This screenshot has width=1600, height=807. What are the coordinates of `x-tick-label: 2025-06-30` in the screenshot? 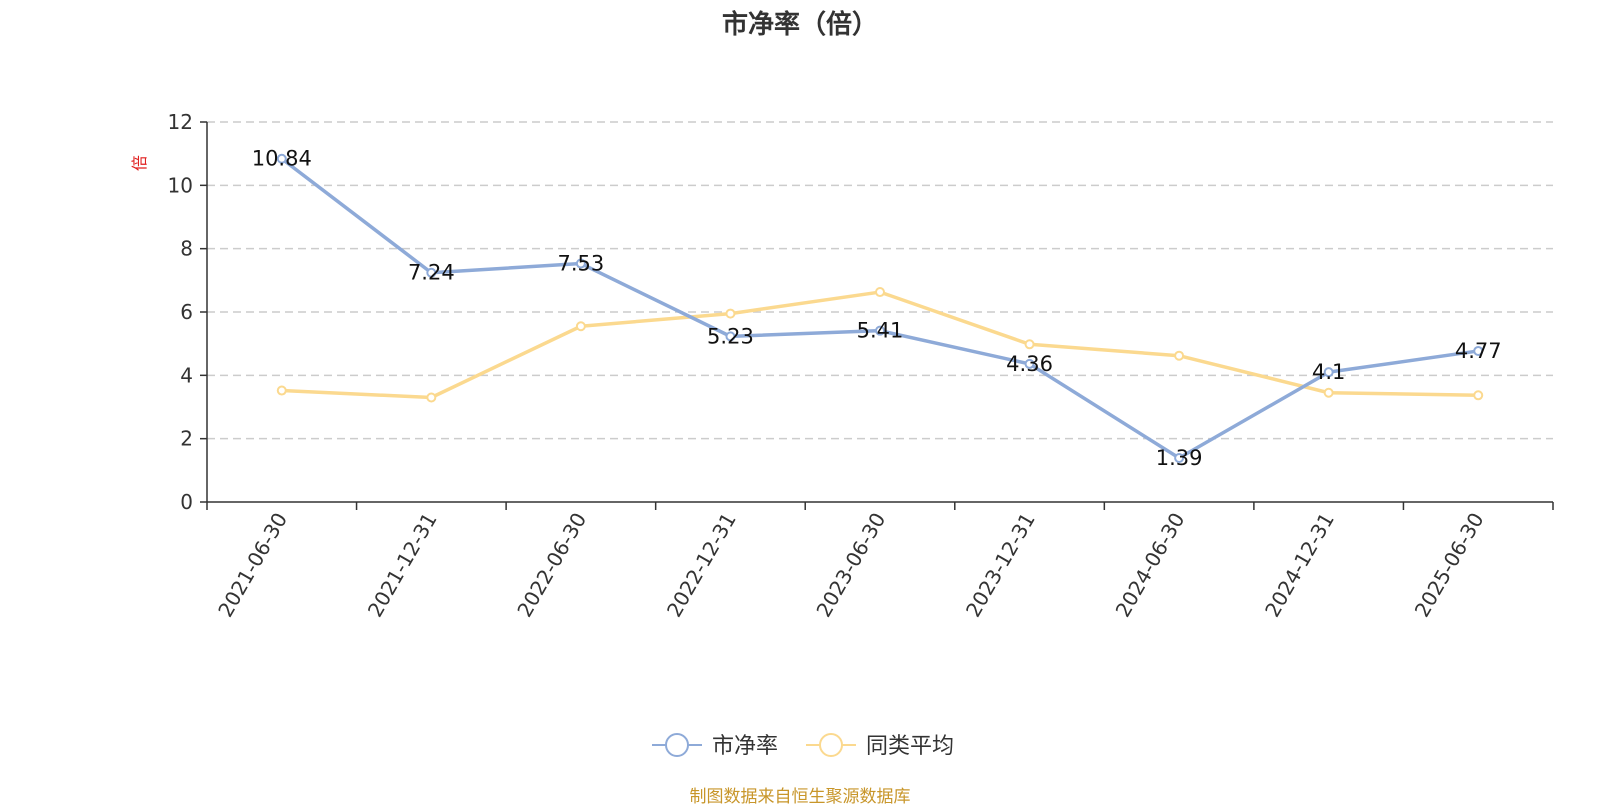 It's located at (1449, 565).